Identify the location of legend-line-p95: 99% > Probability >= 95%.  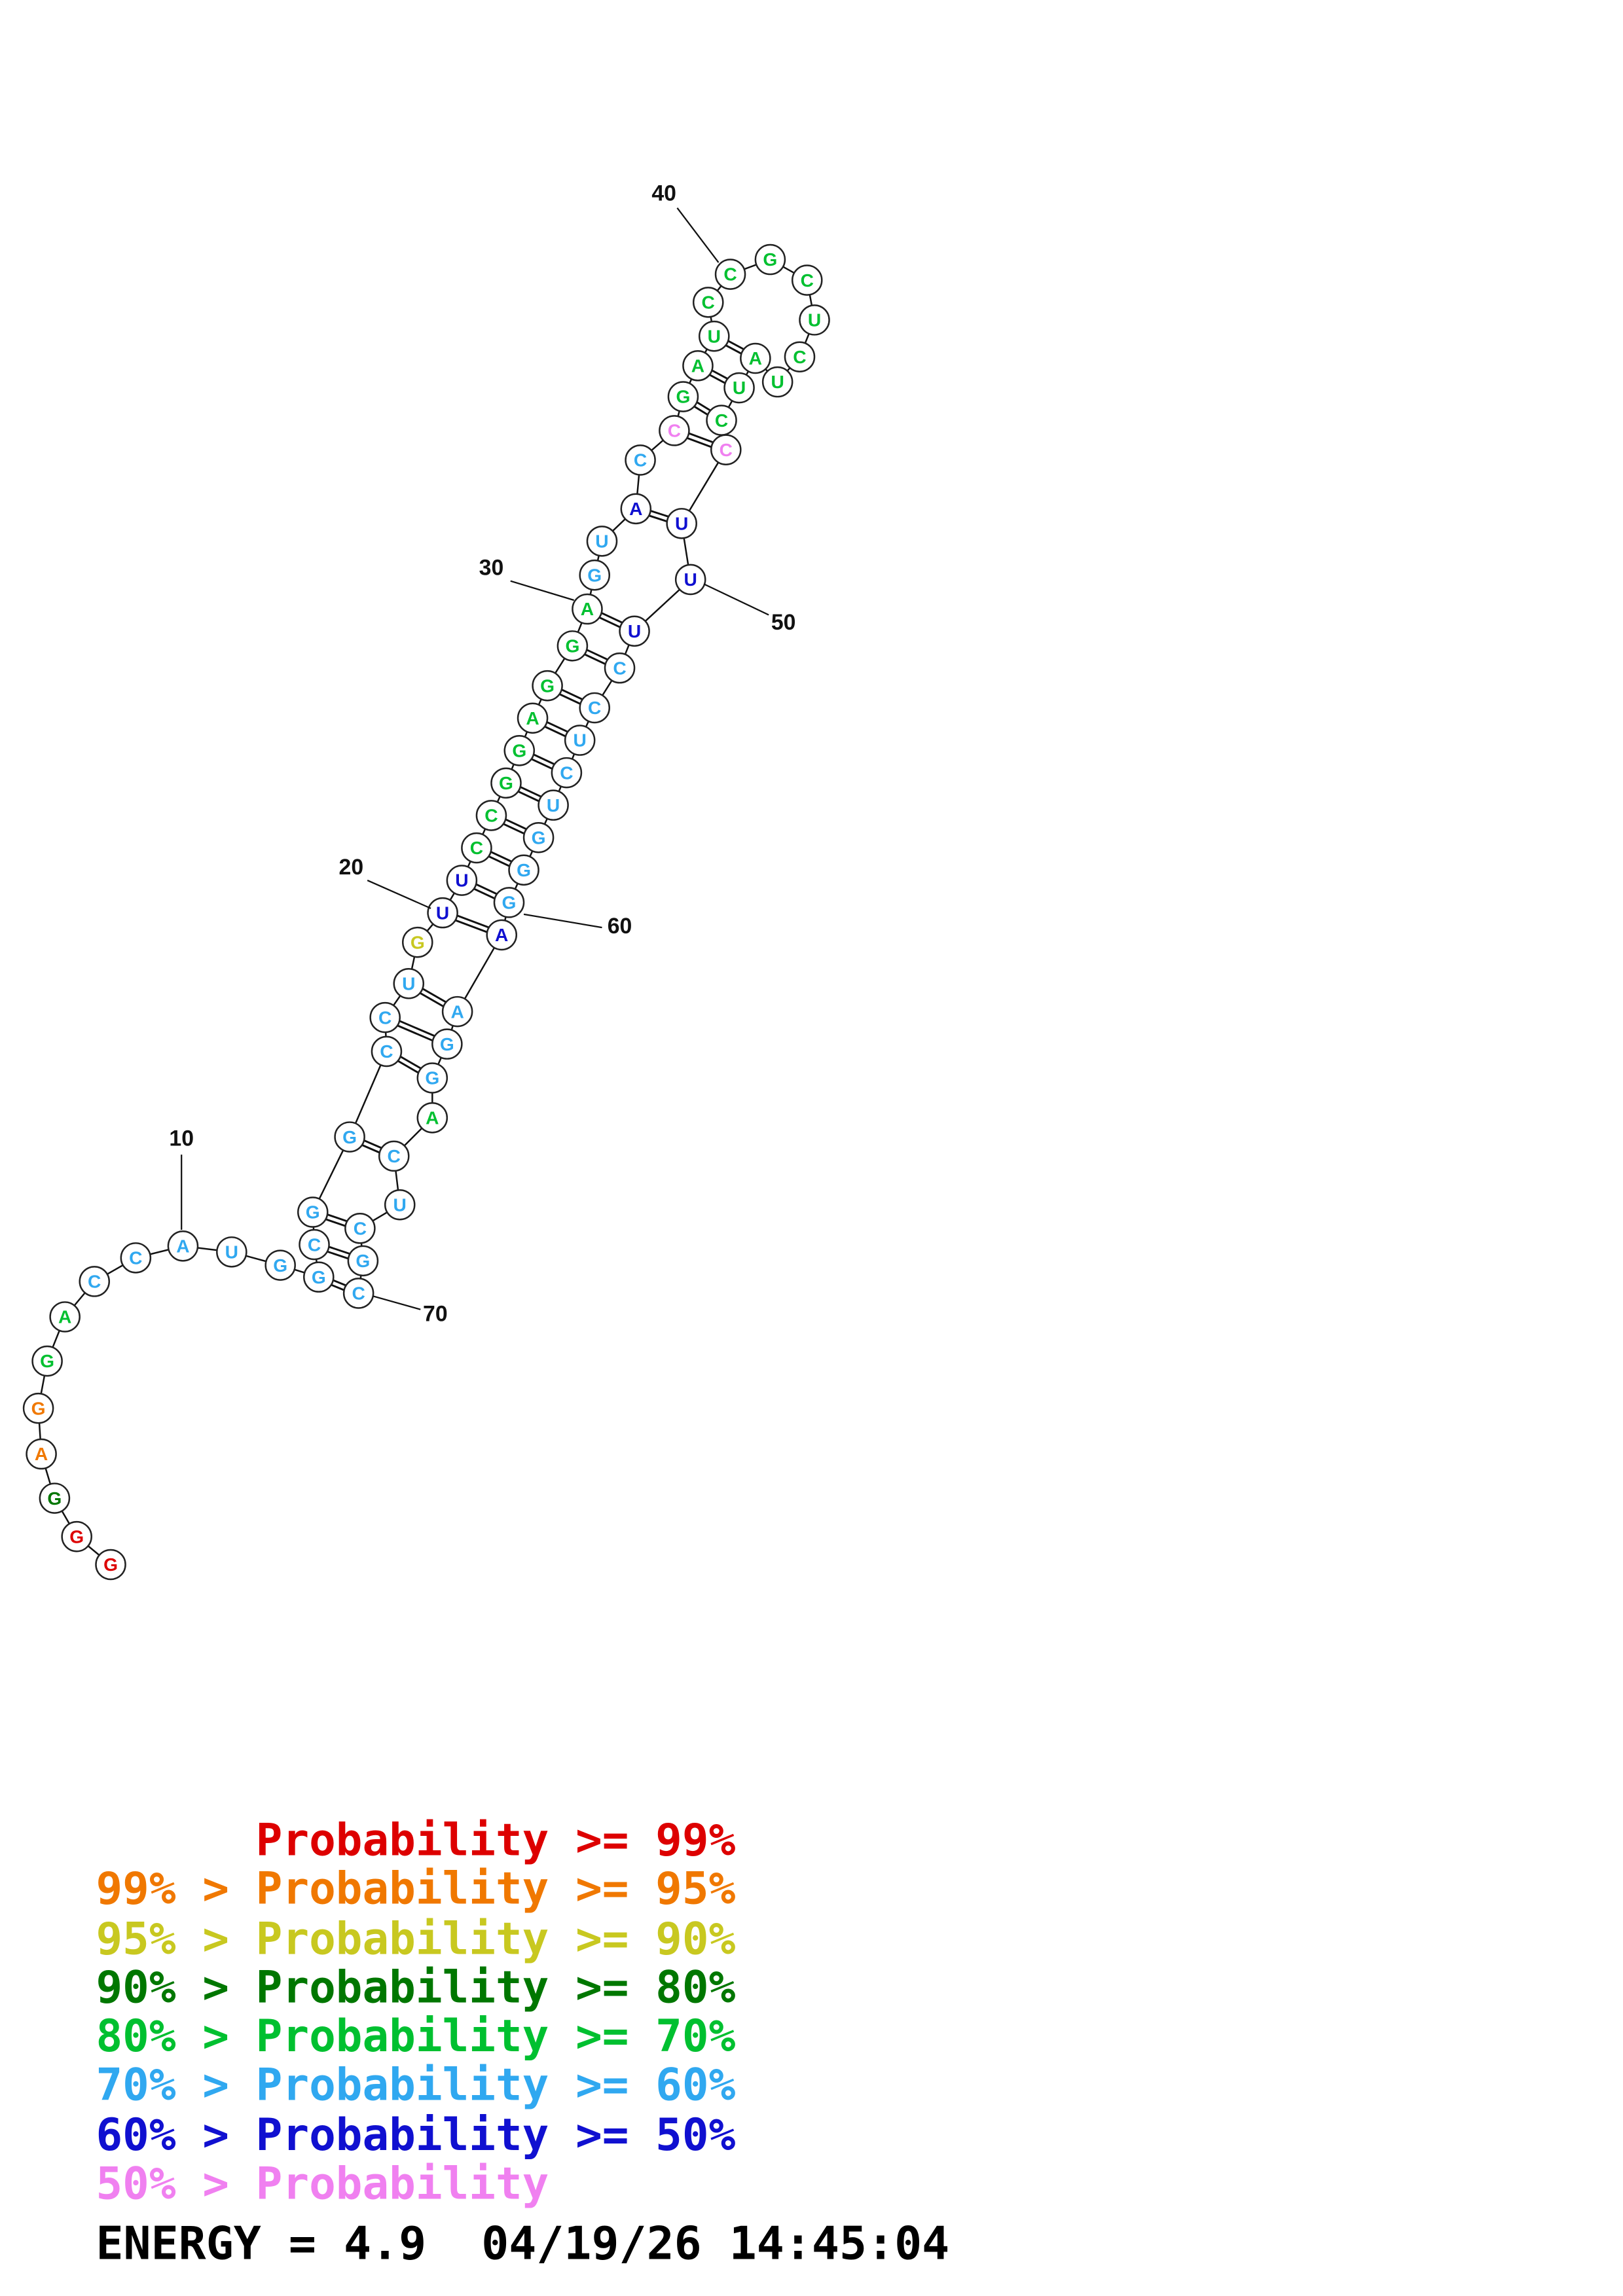
(415, 1888).